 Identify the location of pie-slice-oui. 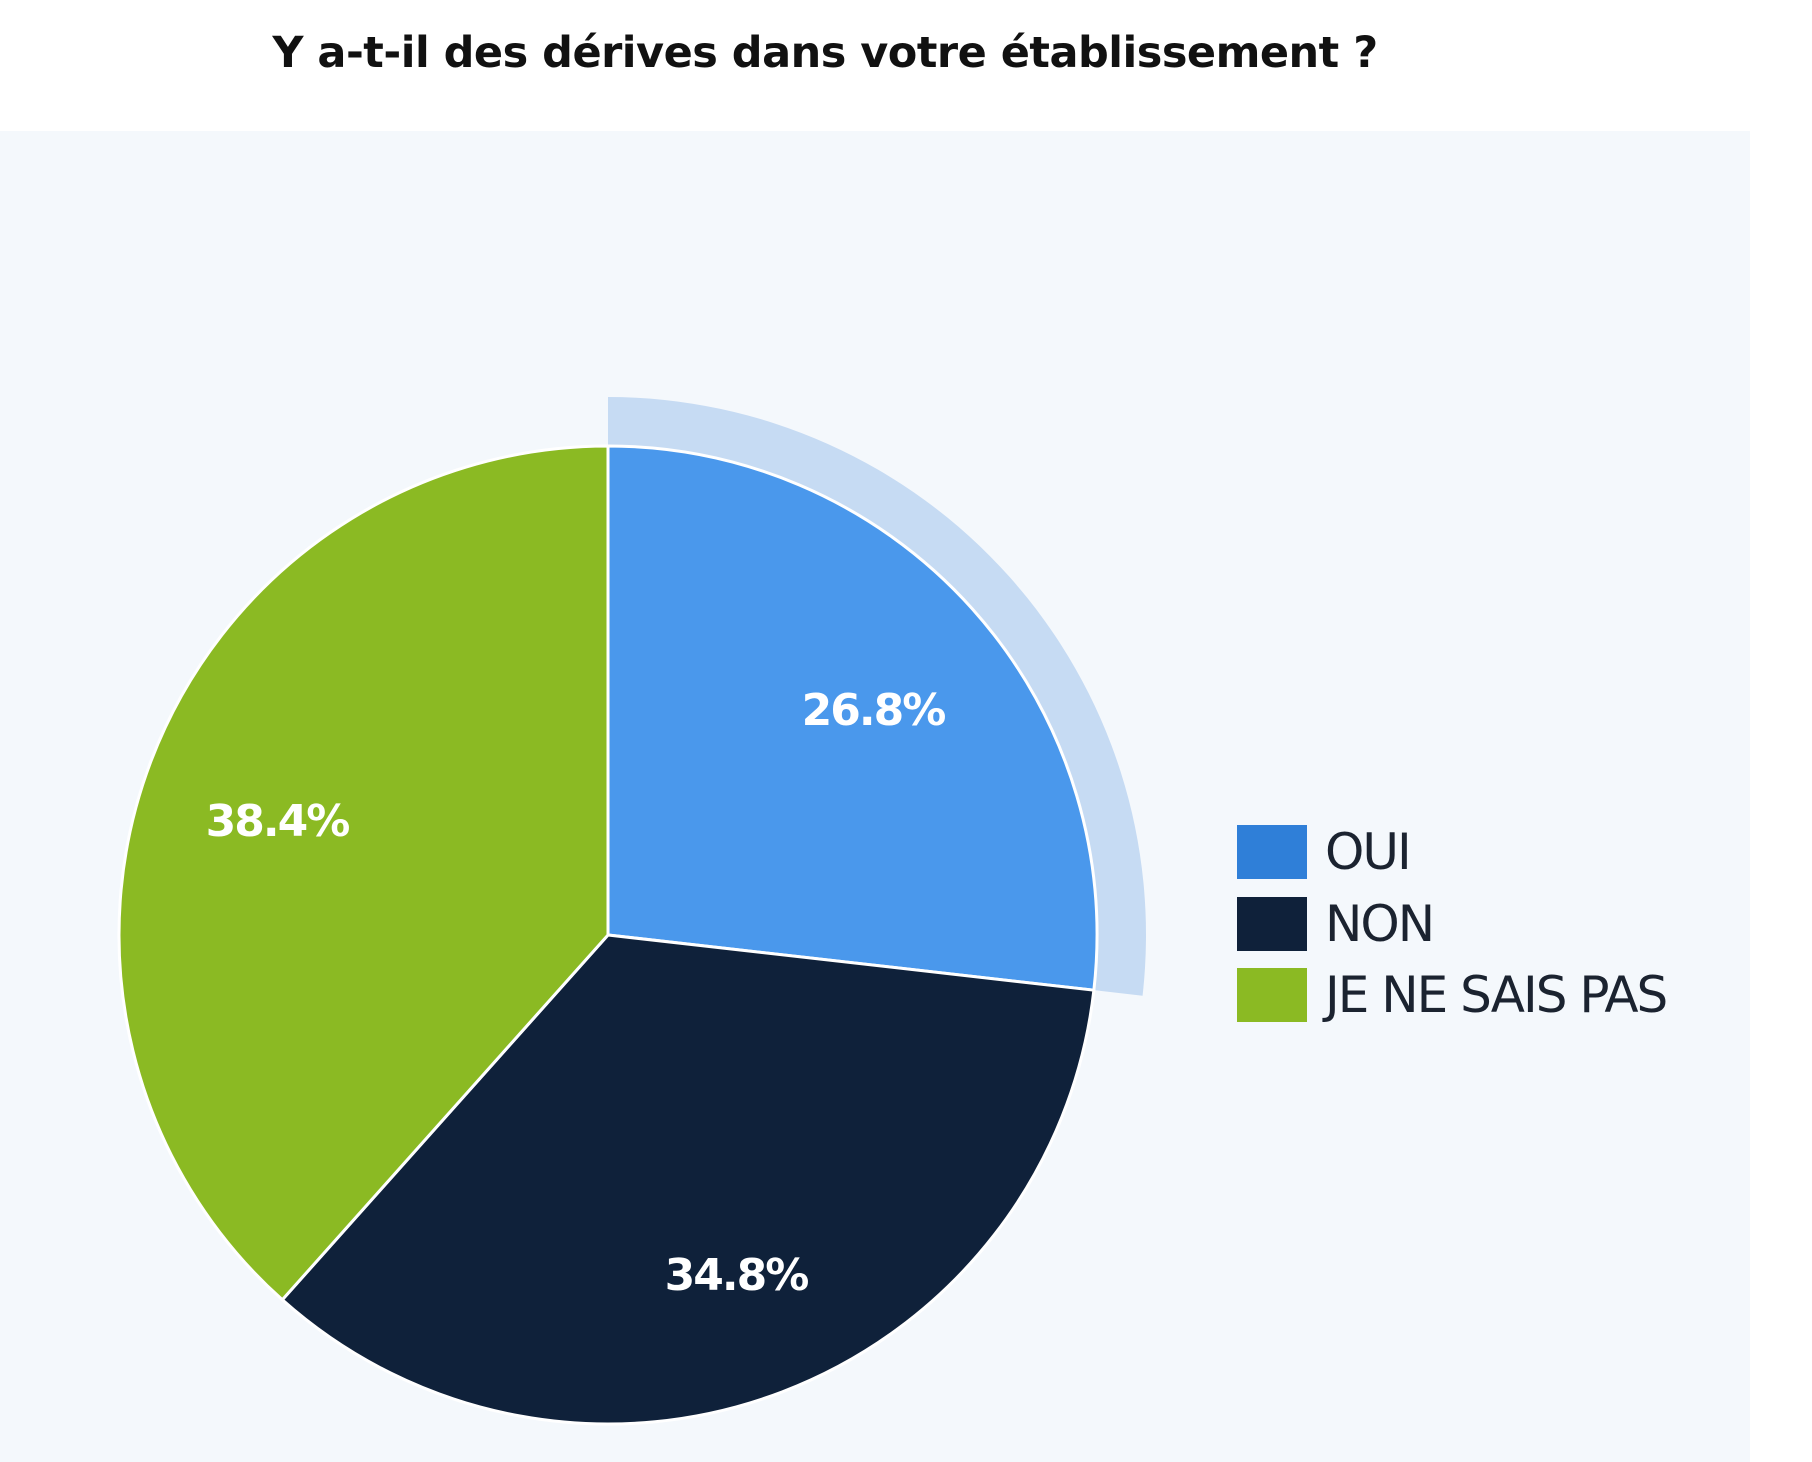
(852, 718).